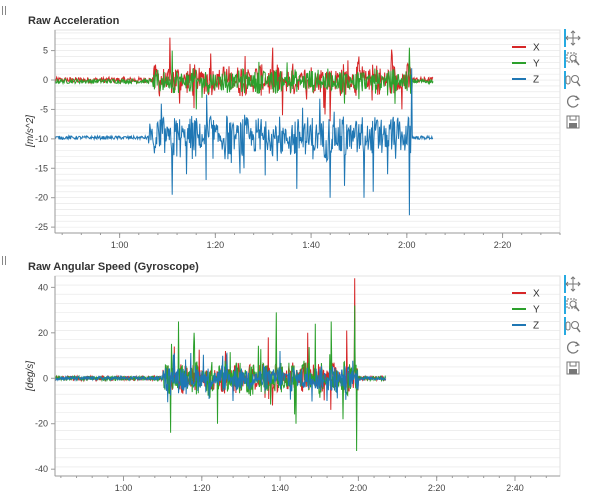 This screenshot has width=605, height=499. What do you see at coordinates (41, 227) in the screenshot?
I see `y-tick-label: -25` at bounding box center [41, 227].